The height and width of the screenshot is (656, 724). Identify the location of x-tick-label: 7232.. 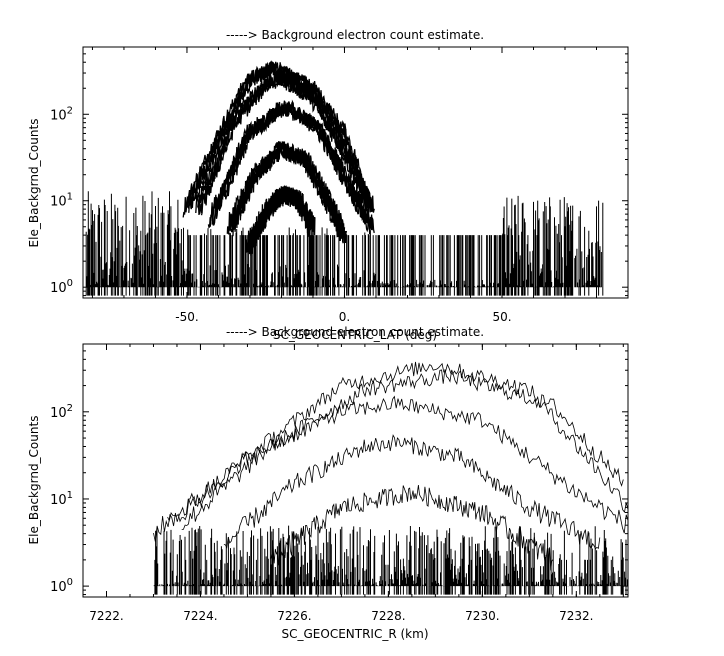
(576, 616).